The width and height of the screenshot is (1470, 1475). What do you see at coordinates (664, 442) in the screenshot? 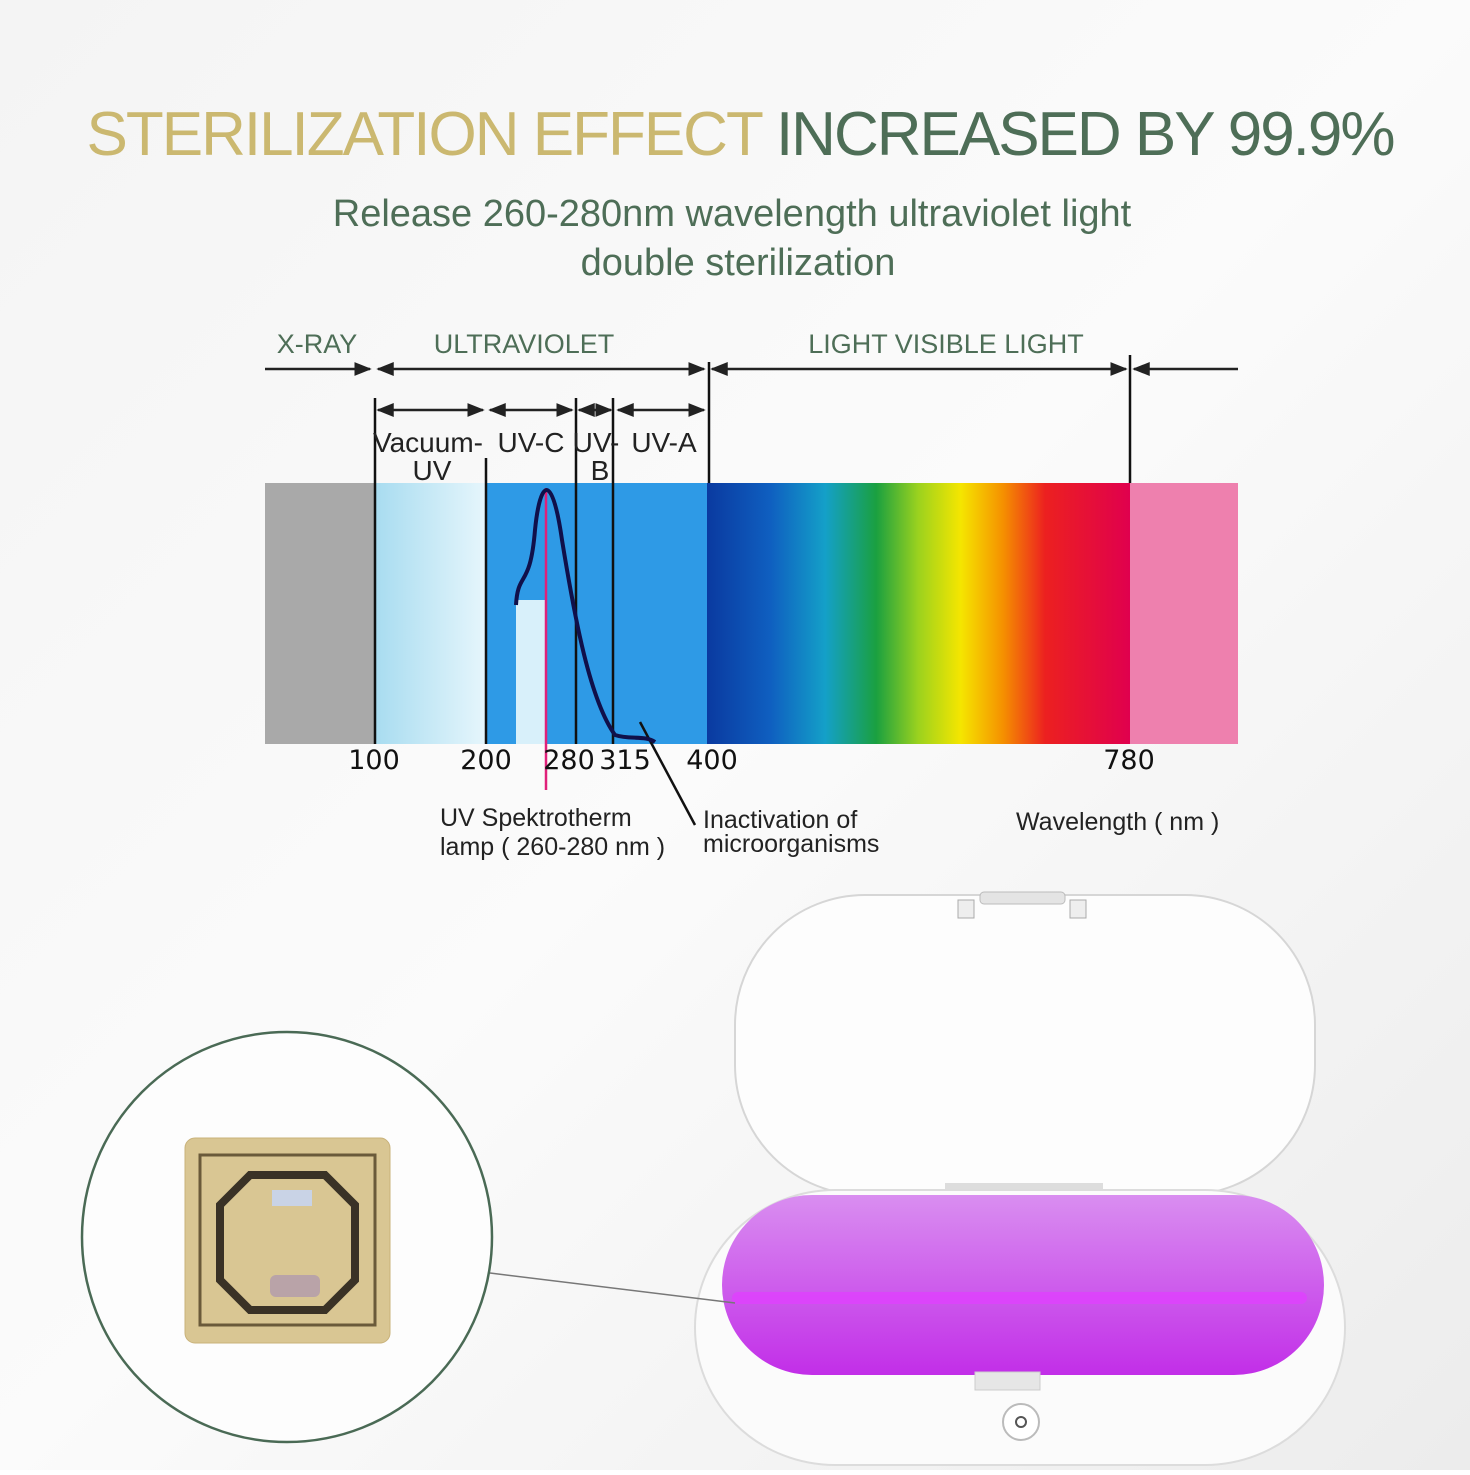
I see `band-label: UV-A` at bounding box center [664, 442].